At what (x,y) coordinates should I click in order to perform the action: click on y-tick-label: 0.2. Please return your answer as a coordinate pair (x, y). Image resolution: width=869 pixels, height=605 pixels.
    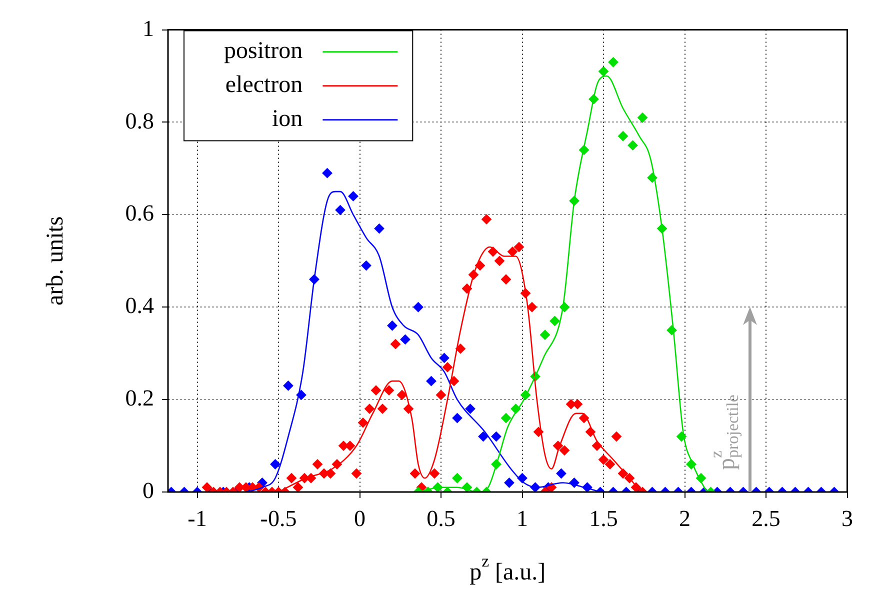
    Looking at the image, I should click on (139, 398).